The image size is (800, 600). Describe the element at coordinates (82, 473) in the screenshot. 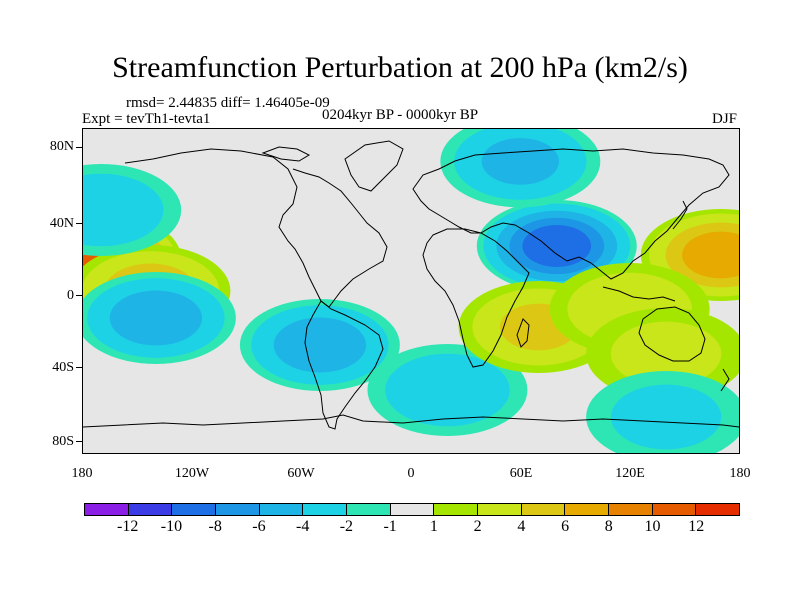

I see `lon-label-180w: 180` at that location.